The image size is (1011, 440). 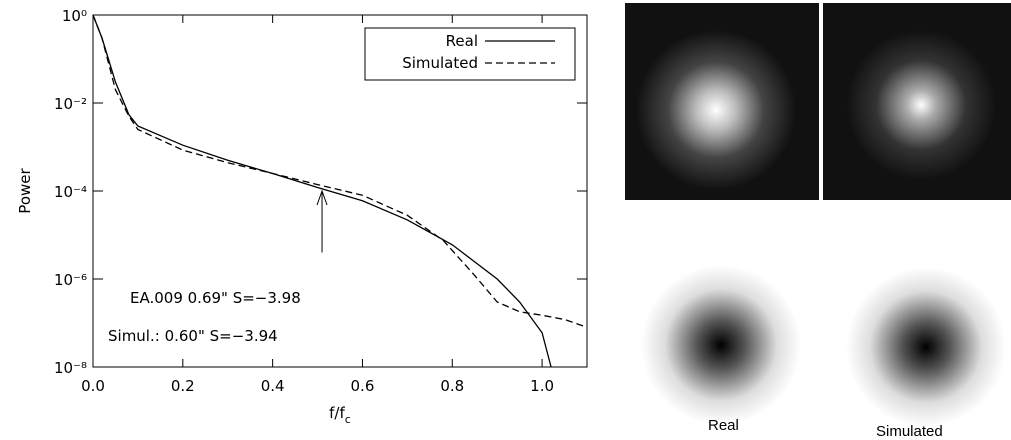 What do you see at coordinates (909, 431) in the screenshot?
I see `image-caption: Simulated` at bounding box center [909, 431].